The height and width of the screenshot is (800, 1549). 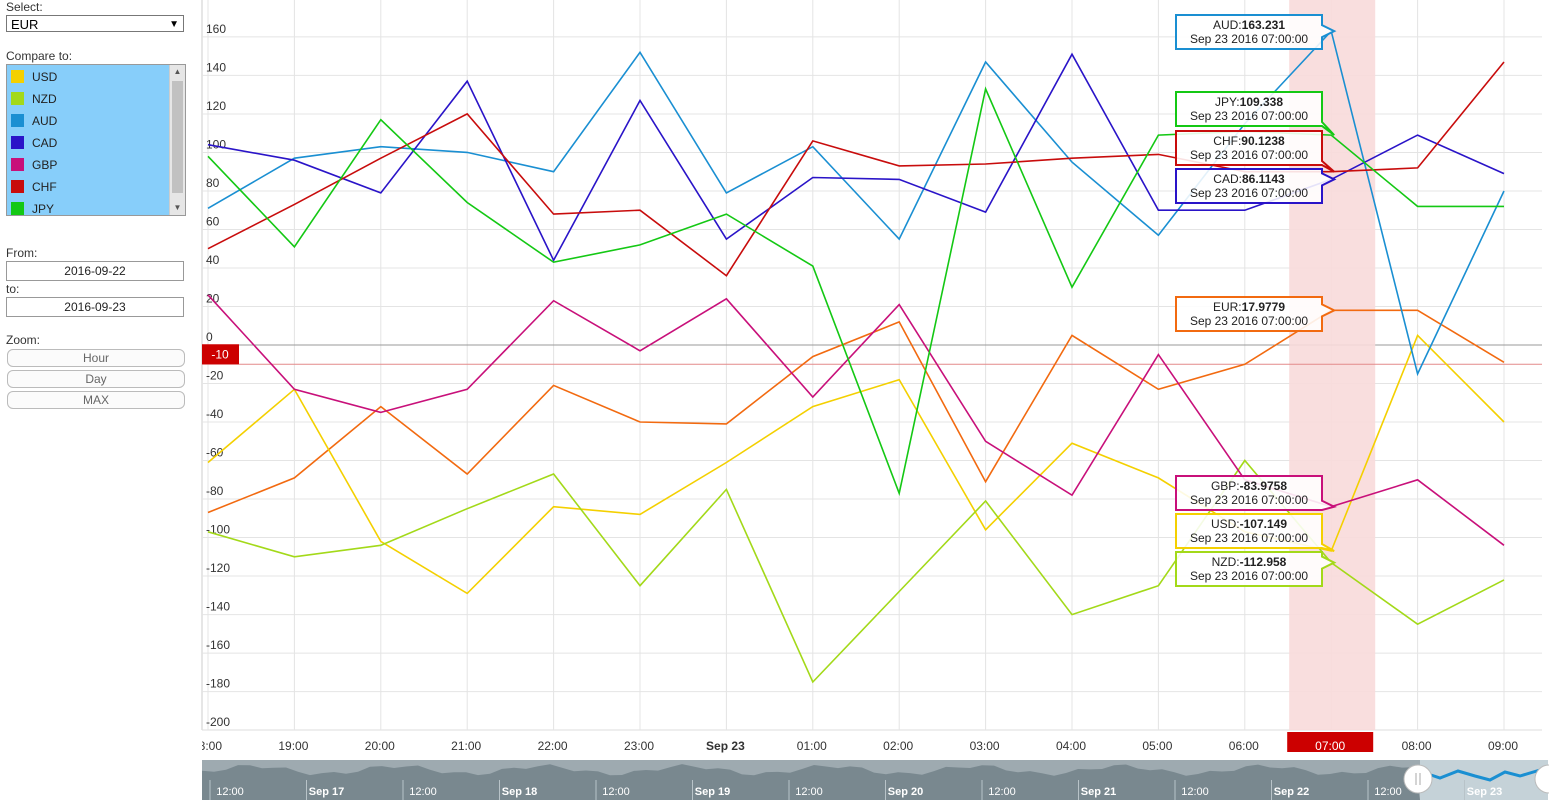 I want to click on navigator-handle-left, so click(x=1418, y=779).